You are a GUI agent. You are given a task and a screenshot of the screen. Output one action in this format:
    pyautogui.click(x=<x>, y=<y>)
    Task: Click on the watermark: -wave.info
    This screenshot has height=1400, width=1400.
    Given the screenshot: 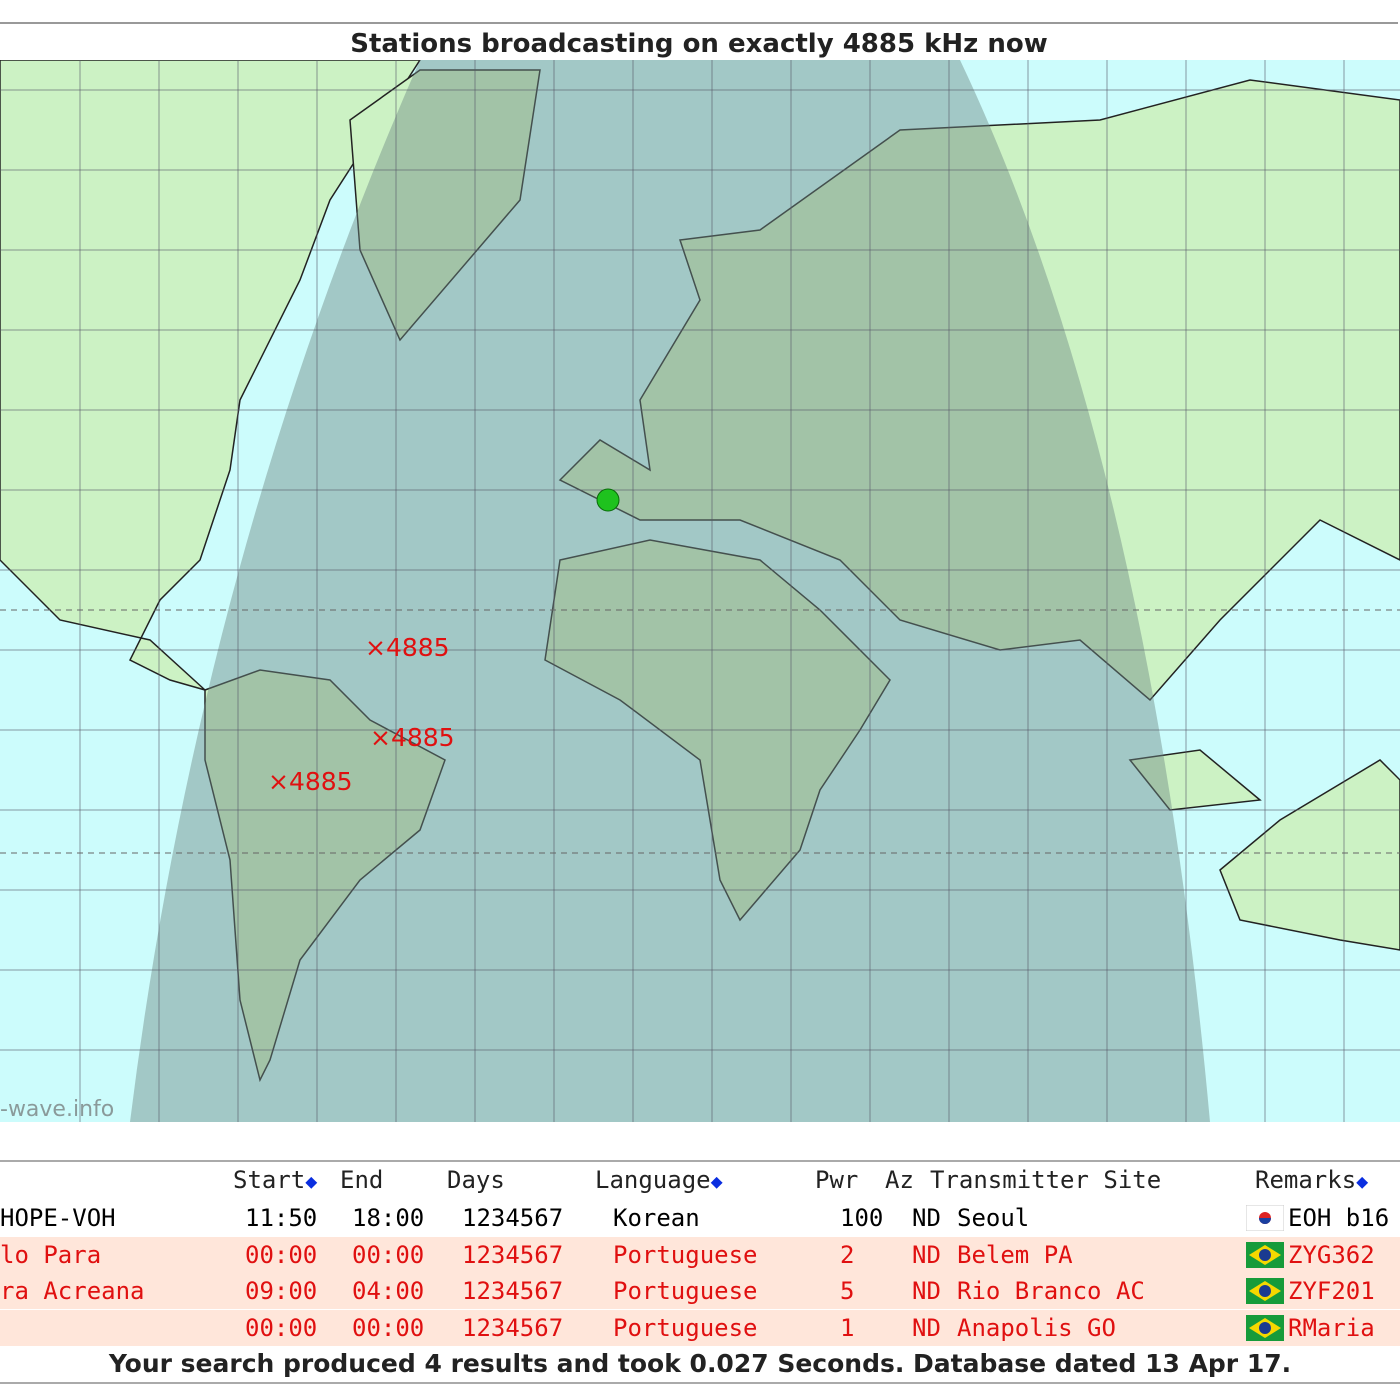 What is the action you would take?
    pyautogui.click(x=57, y=1109)
    